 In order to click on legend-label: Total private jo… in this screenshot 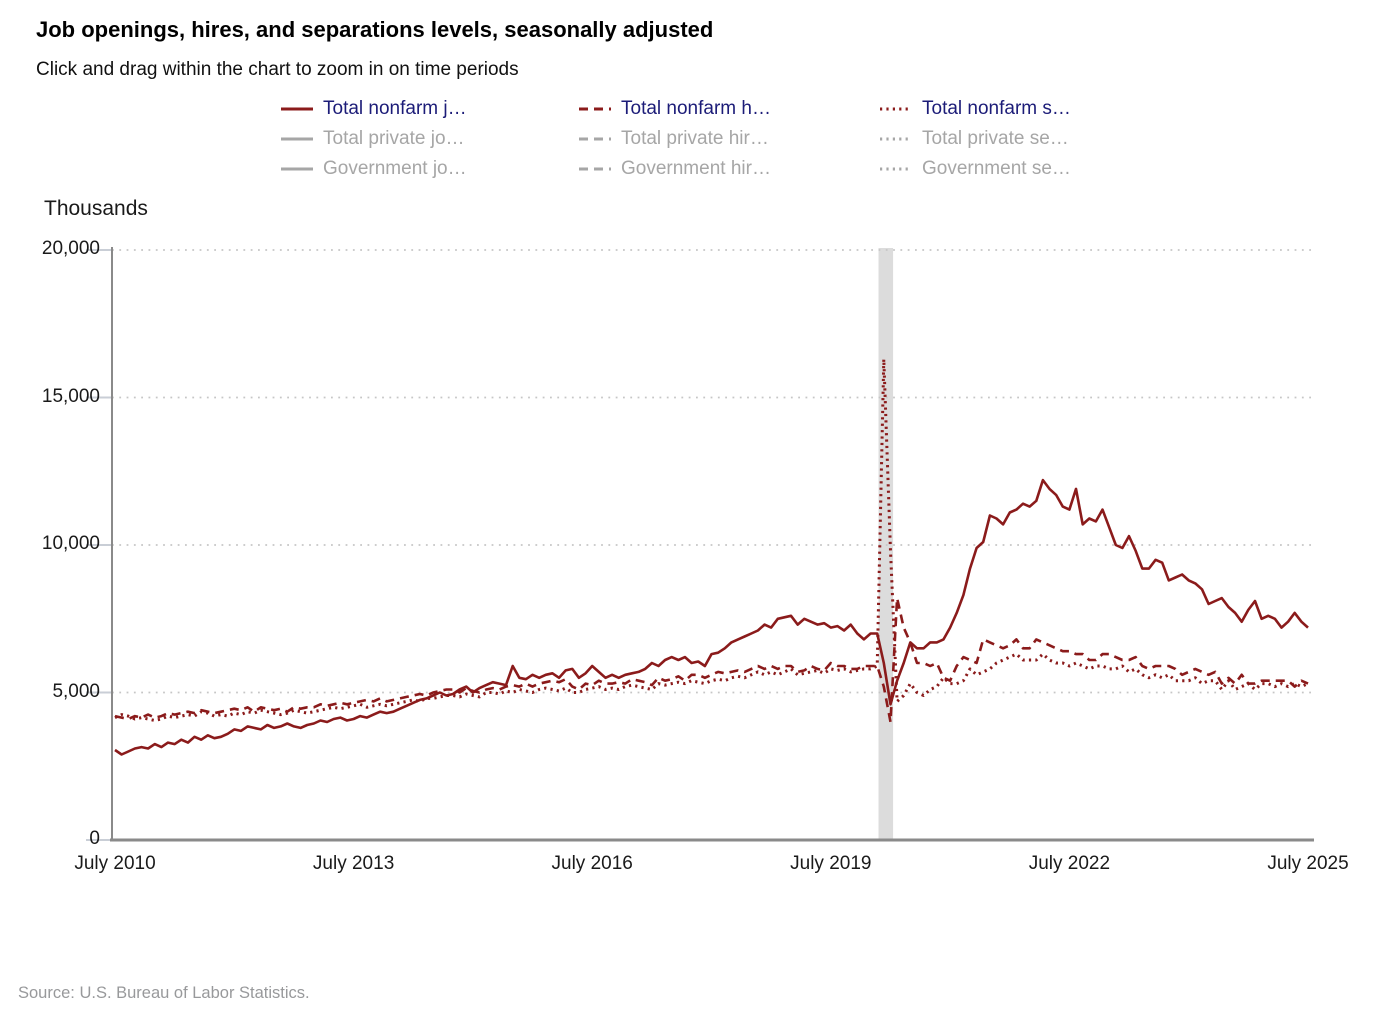, I will do `click(394, 138)`.